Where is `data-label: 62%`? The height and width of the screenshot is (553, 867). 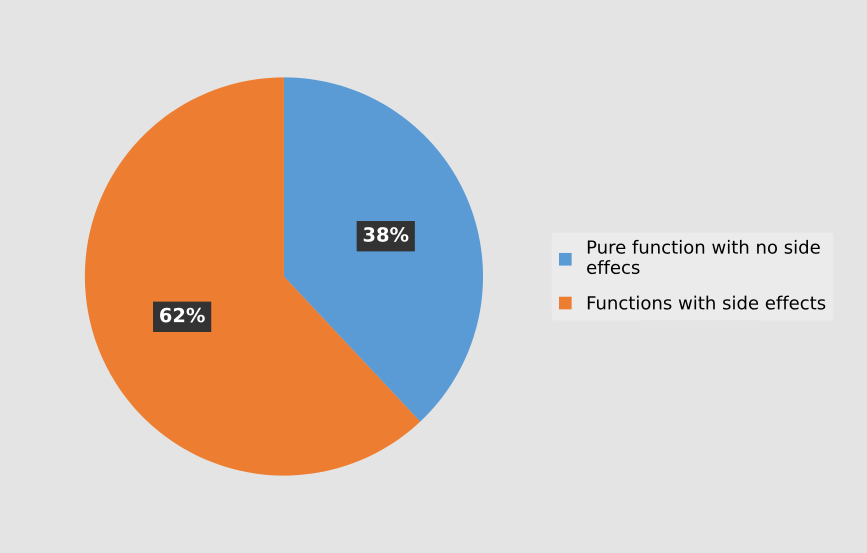
data-label: 62% is located at coordinates (182, 315).